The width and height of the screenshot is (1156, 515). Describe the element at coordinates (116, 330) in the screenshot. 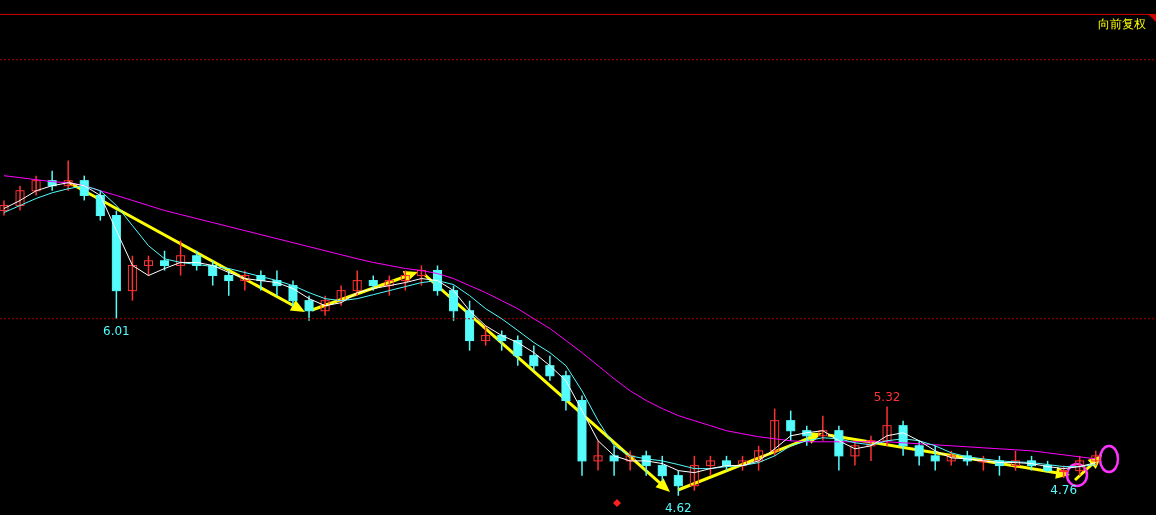

I see `annotation: 6.01` at that location.